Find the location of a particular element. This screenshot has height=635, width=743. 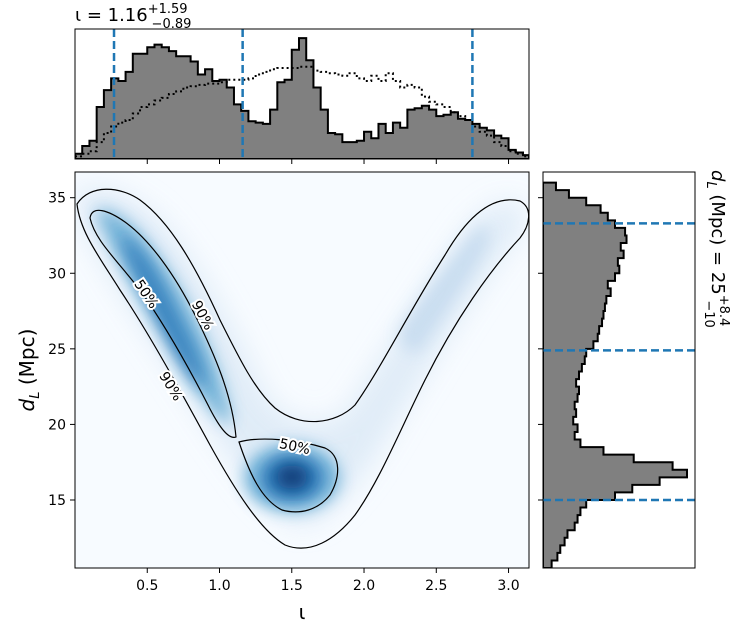

top-x-ticks is located at coordinates (328, 161).